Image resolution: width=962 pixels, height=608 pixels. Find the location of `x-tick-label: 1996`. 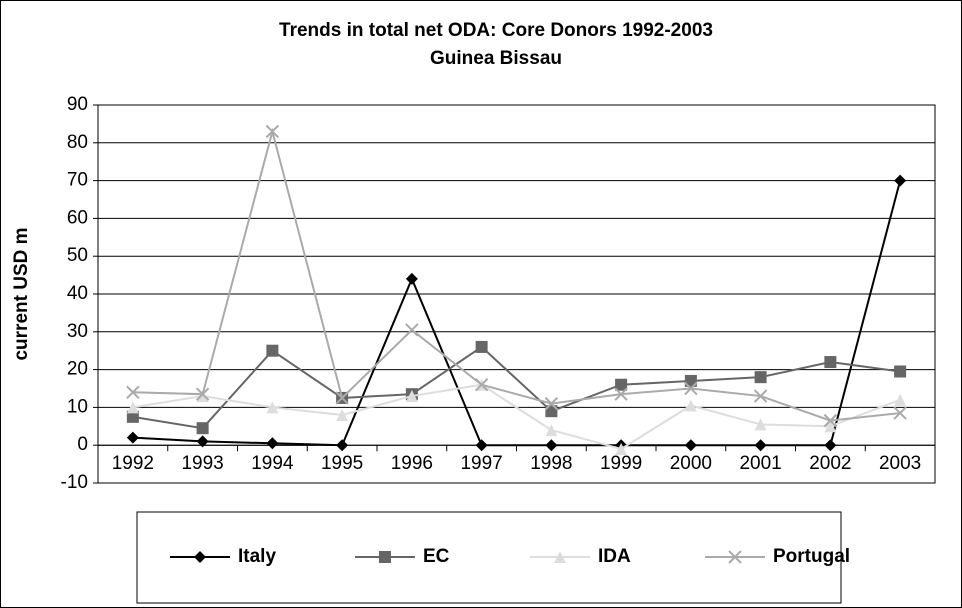

x-tick-label: 1996 is located at coordinates (412, 463).